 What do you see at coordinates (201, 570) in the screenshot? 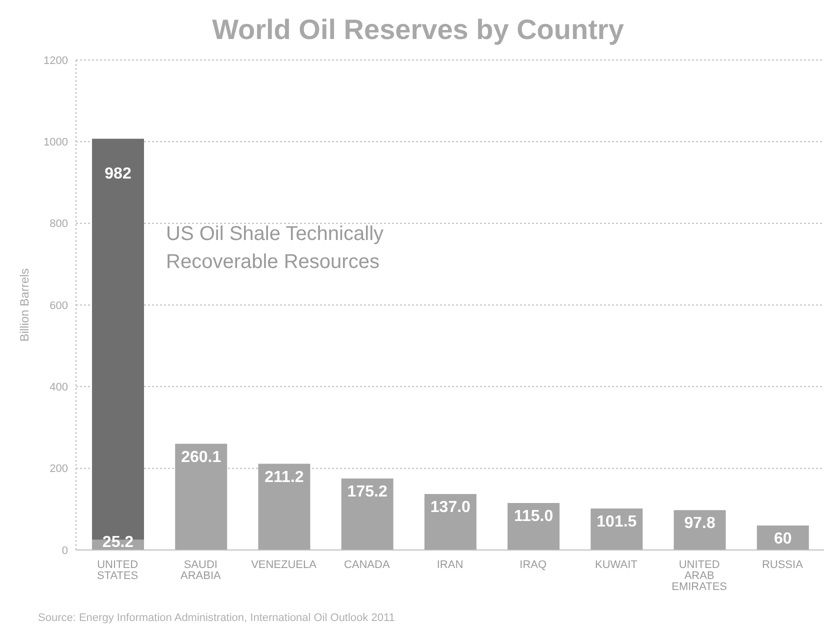
I see `x-tick-label: SAUDI ARABIA` at bounding box center [201, 570].